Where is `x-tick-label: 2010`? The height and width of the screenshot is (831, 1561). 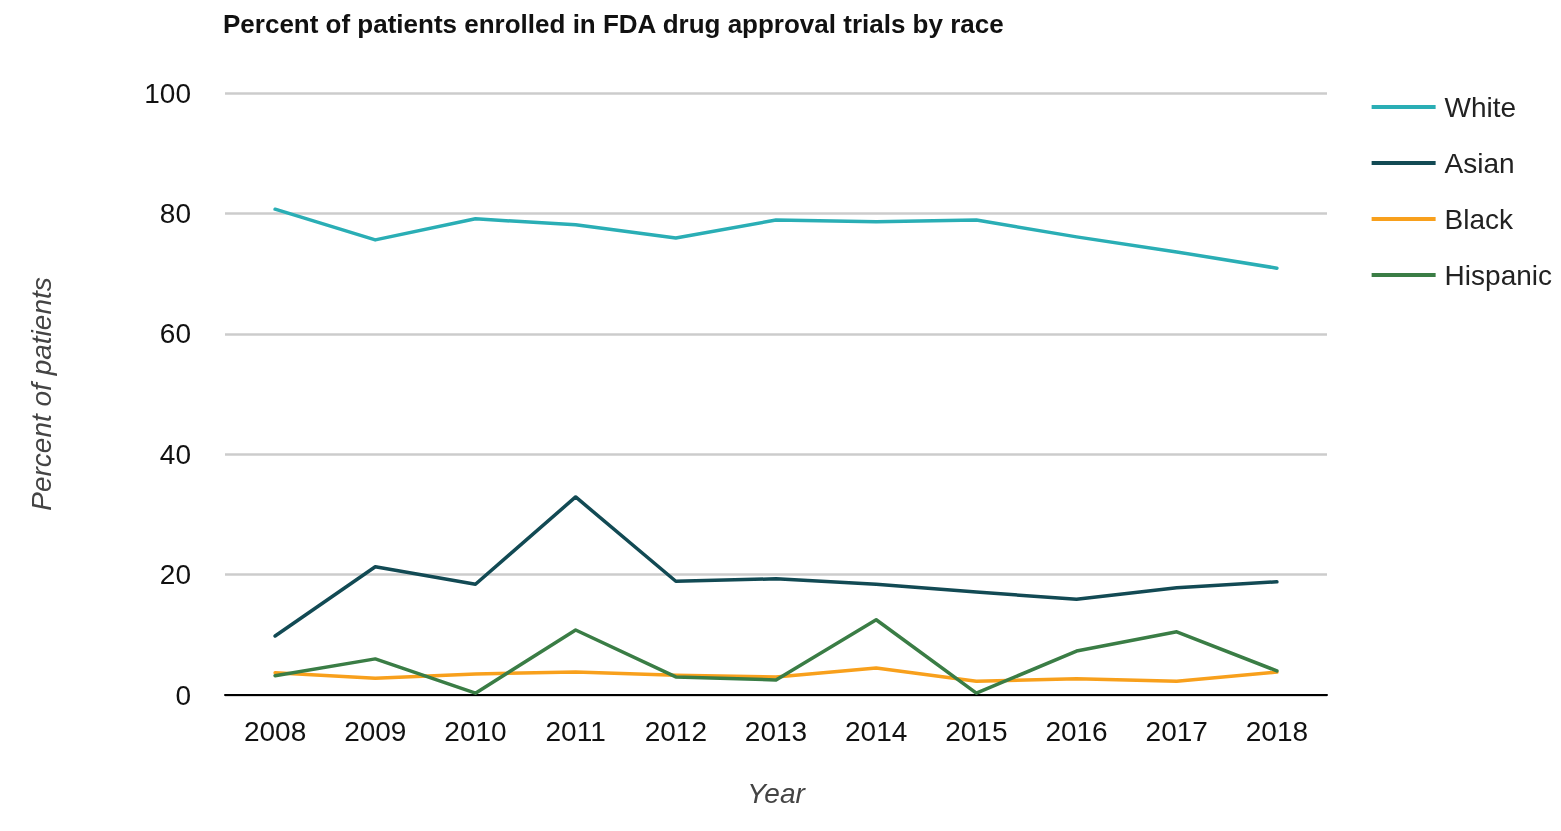 x-tick-label: 2010 is located at coordinates (475, 731).